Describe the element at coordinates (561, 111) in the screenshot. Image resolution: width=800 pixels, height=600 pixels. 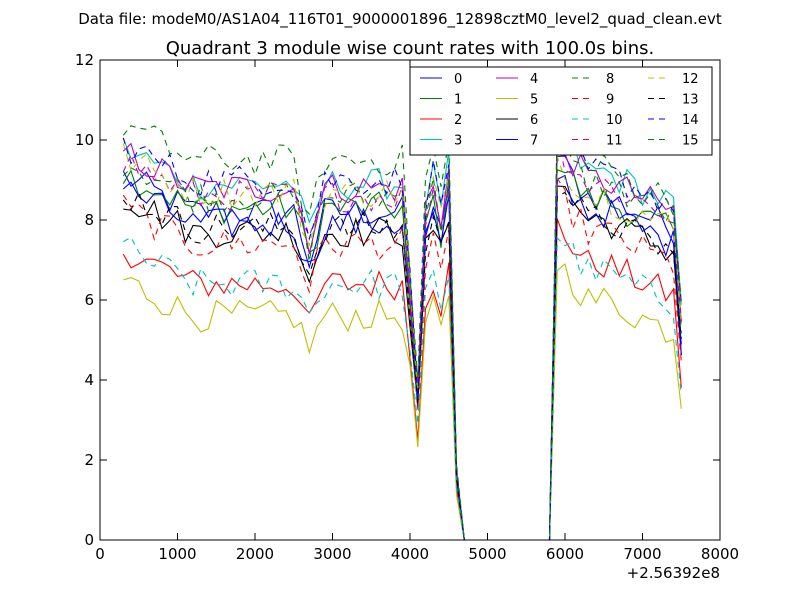
I see `legend-box` at that location.